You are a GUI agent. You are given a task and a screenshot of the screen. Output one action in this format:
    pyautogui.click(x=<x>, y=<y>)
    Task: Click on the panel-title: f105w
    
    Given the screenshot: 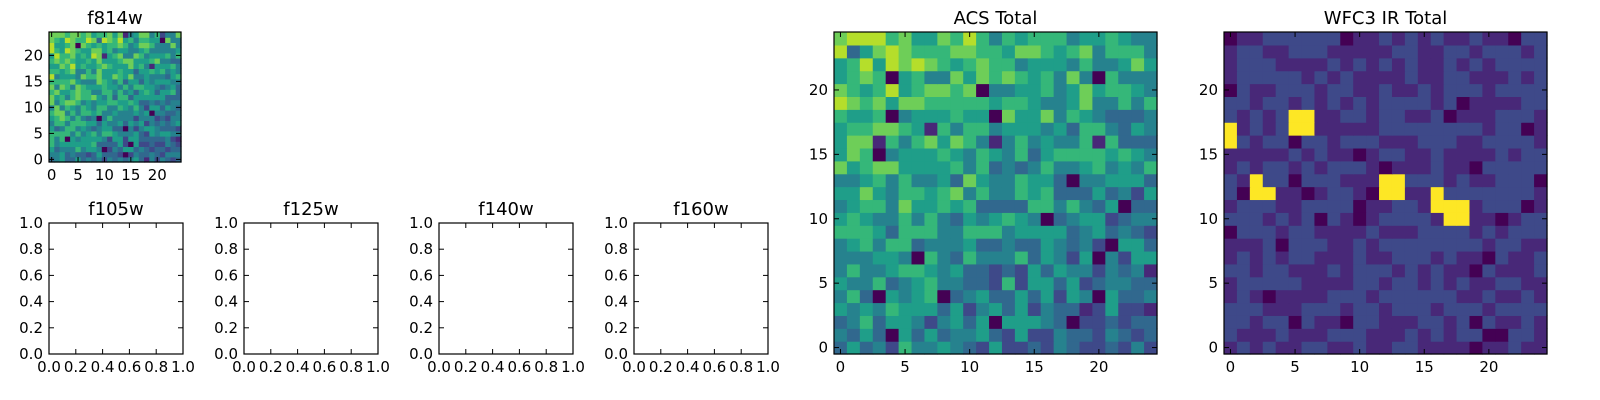 What is the action you would take?
    pyautogui.click(x=115, y=209)
    